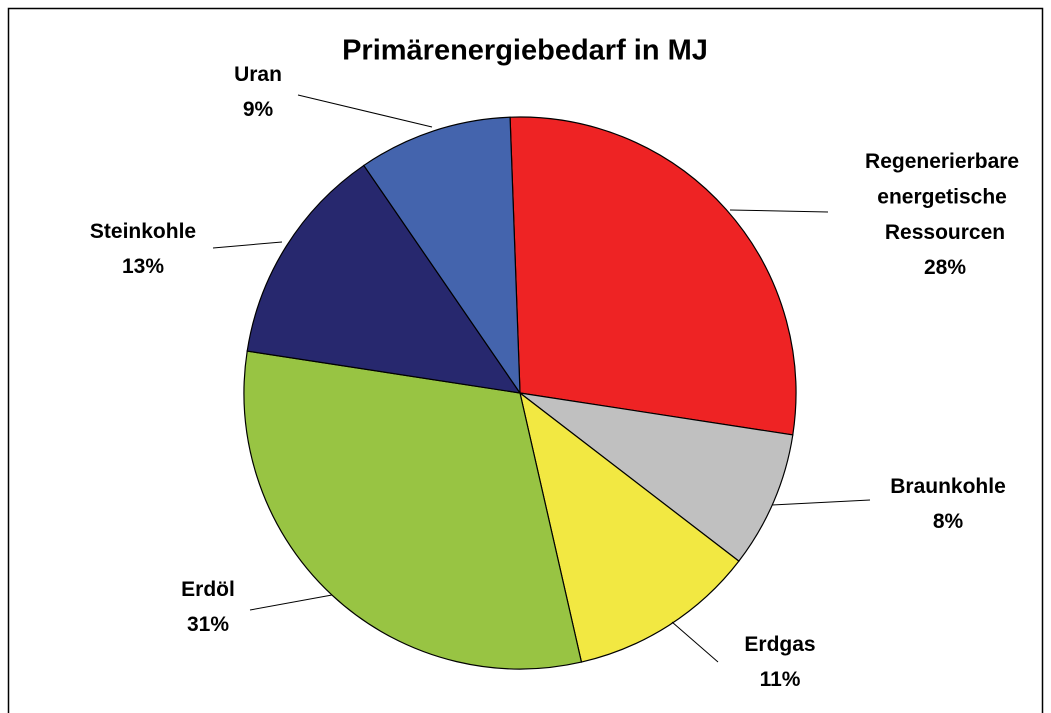  Describe the element at coordinates (258, 74) in the screenshot. I see `slice-label: Uran` at that location.